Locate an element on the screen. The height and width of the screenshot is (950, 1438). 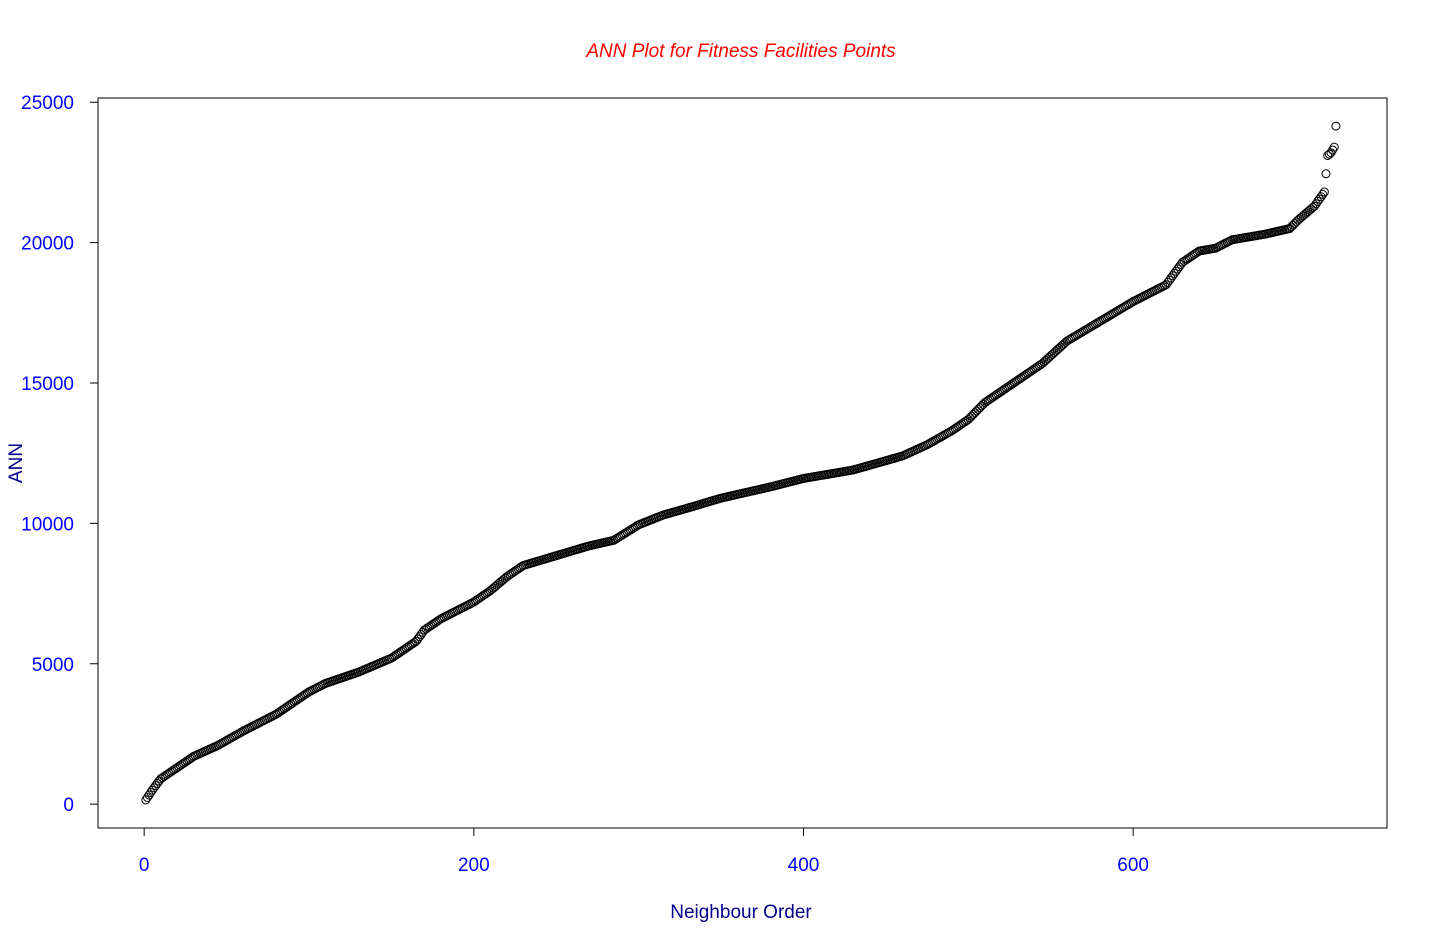
x-tick-label: 200 is located at coordinates (474, 865).